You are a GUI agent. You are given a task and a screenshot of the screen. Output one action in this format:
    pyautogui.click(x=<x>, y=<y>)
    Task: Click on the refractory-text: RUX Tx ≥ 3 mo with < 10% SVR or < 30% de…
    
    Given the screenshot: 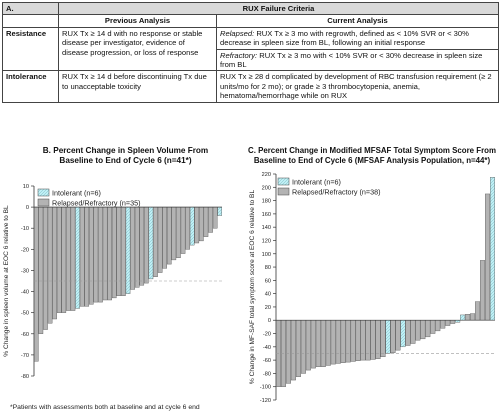 What is the action you would take?
    pyautogui.click(x=351, y=60)
    